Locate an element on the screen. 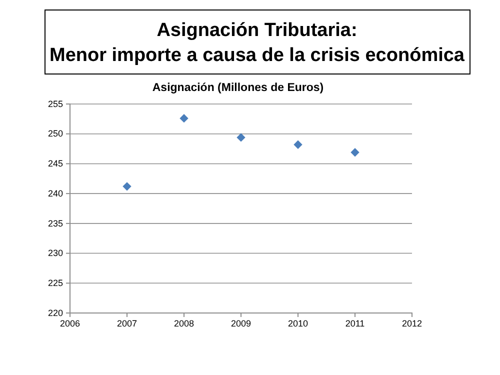  y-tick-label: 230 is located at coordinates (55, 253).